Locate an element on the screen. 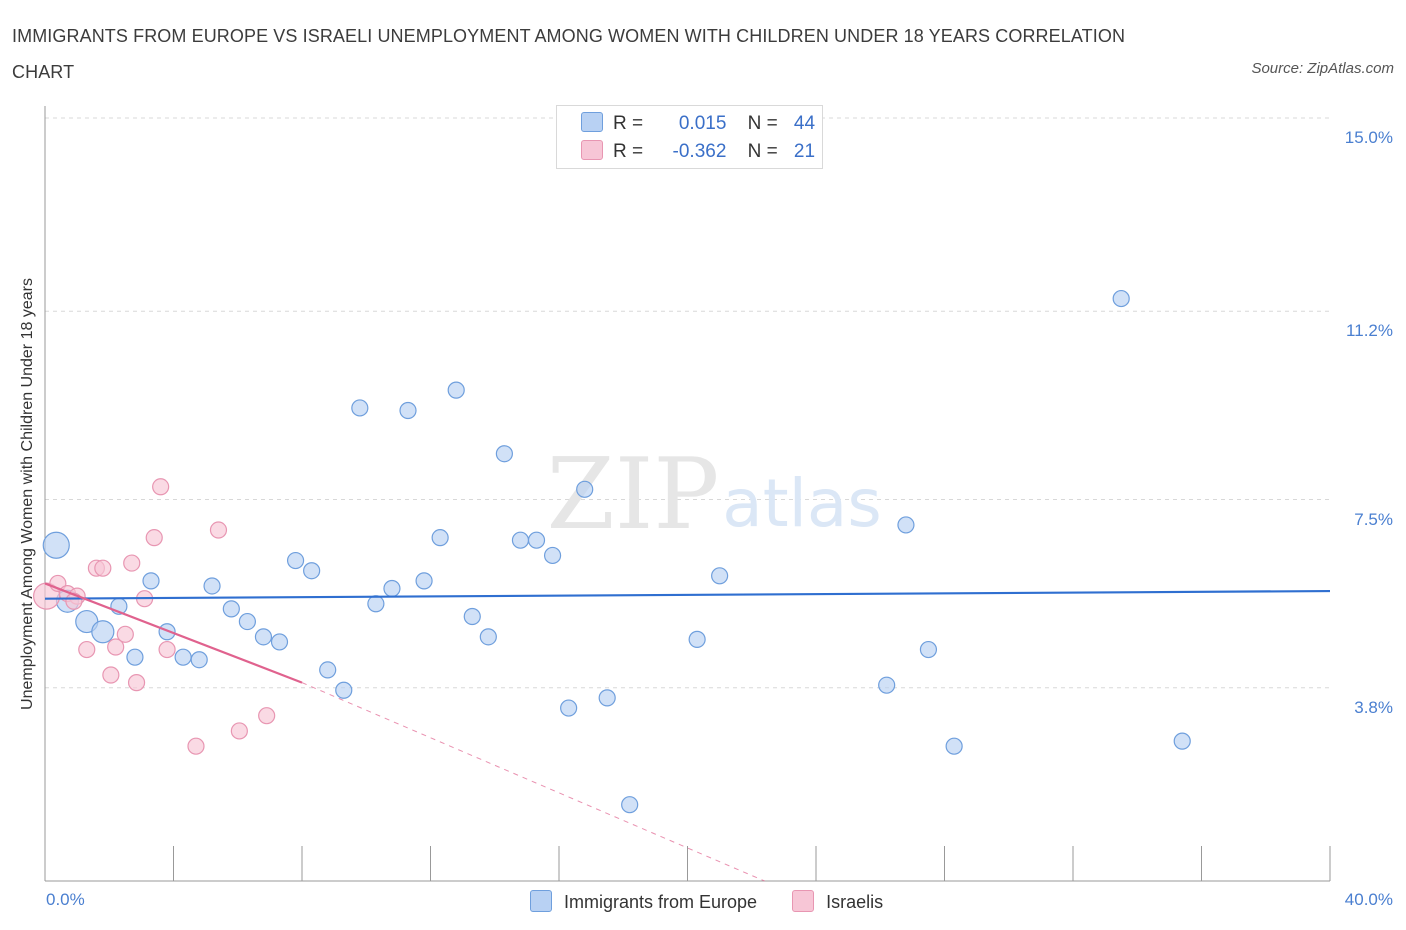 This screenshot has height=930, width=1406. y-tick-label: 3.8% is located at coordinates (1373, 707).